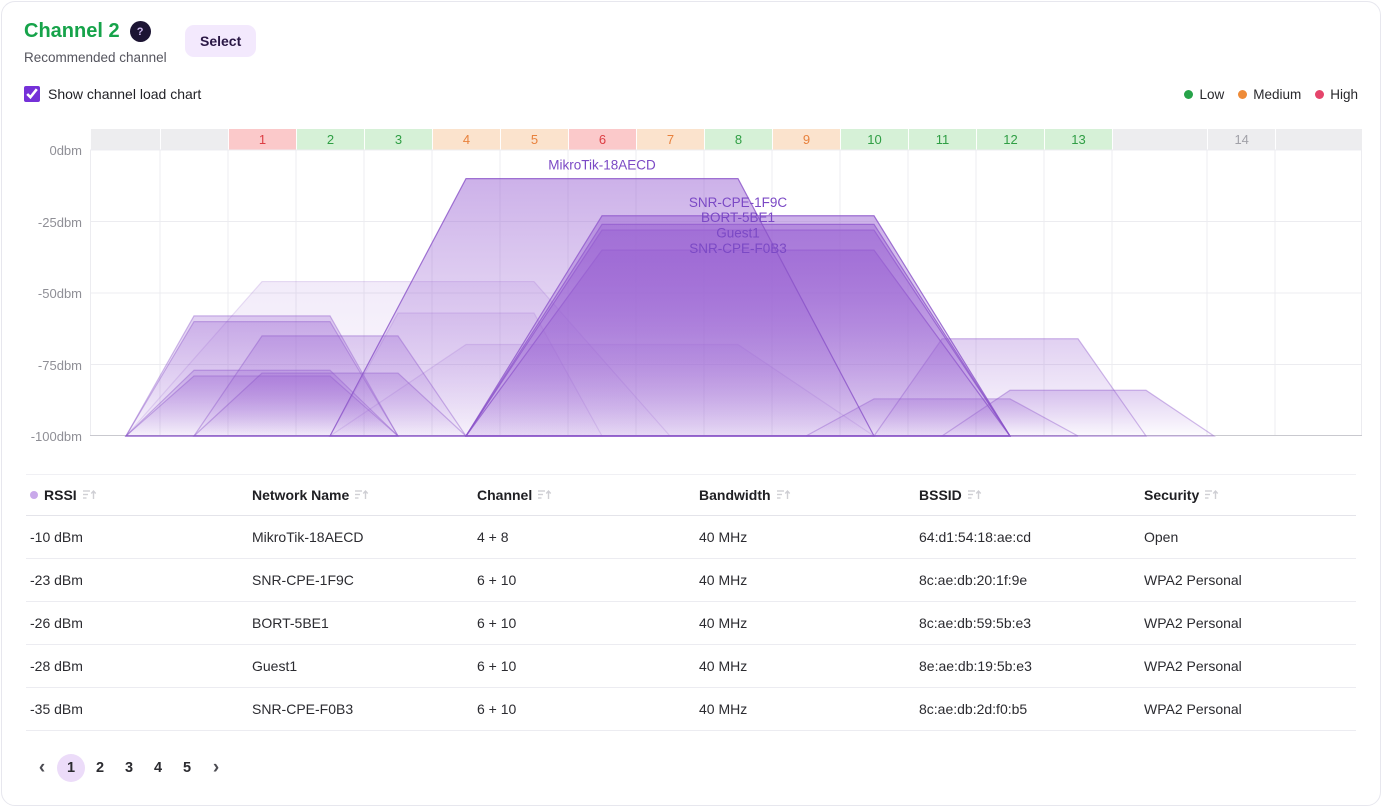 The height and width of the screenshot is (807, 1382). Describe the element at coordinates (59, 222) in the screenshot. I see `y-tick-label: -25dbm` at that location.